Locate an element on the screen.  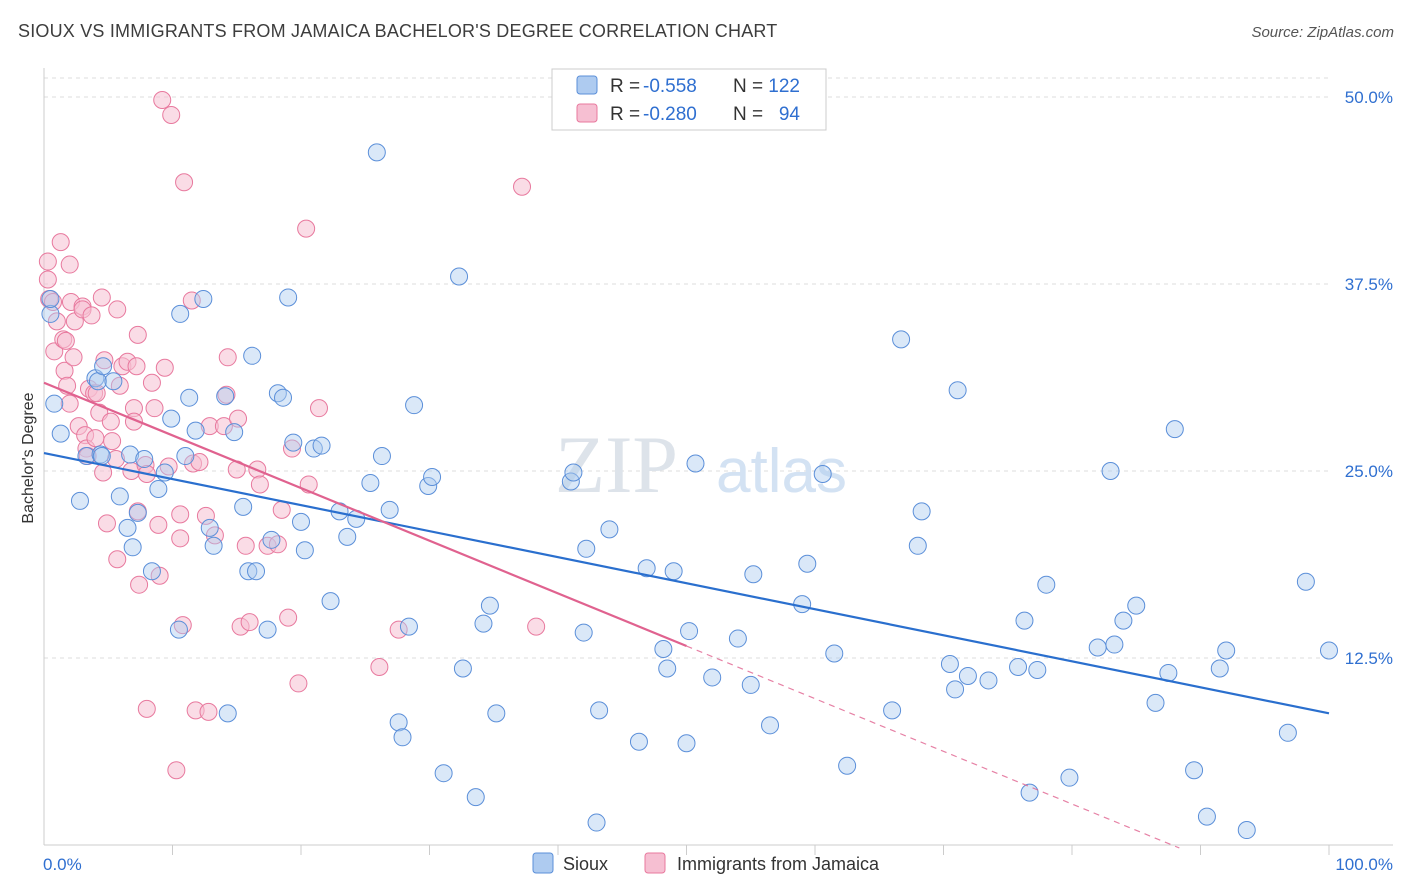
sioux-r-label: R = is located at coordinates (625, 86).